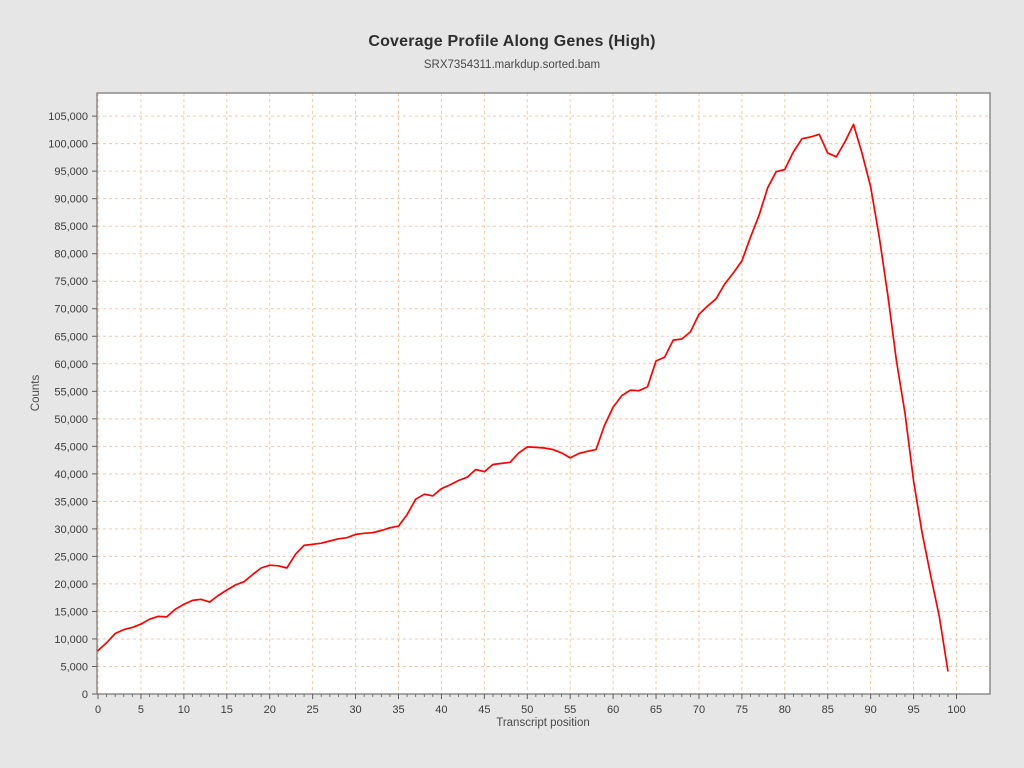  I want to click on y-tick-label: 60,000, so click(71, 365).